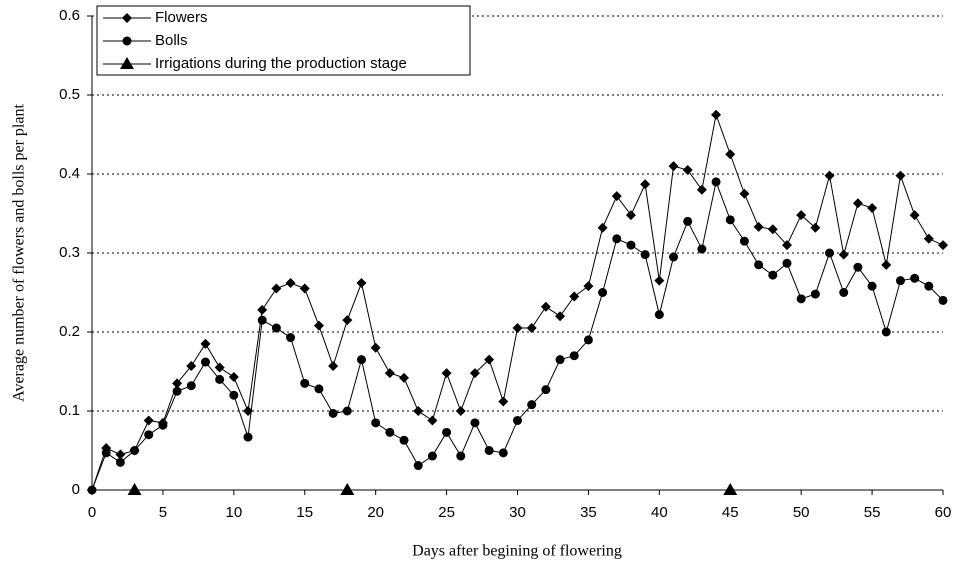  I want to click on legend-box, so click(283, 40).